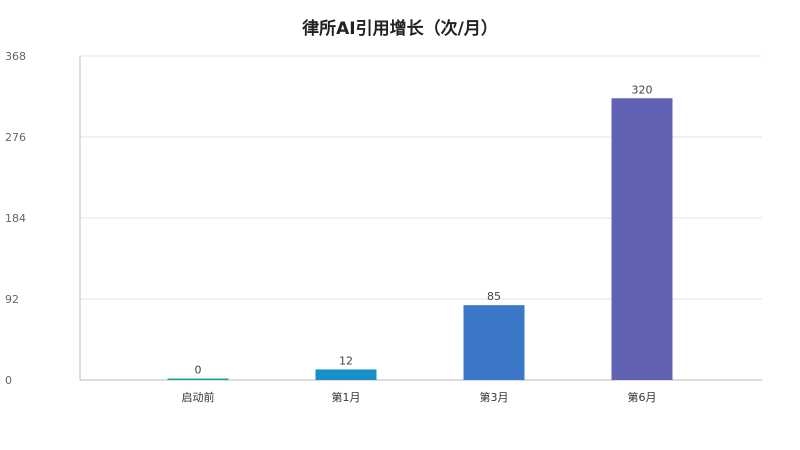 This screenshot has height=450, width=800. I want to click on data-label: 320, so click(642, 89).